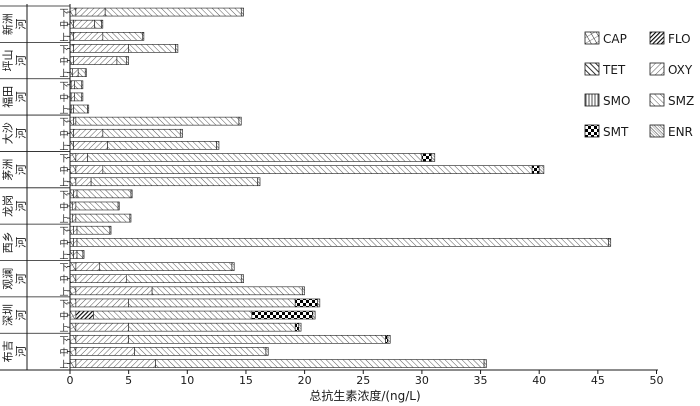 The image size is (700, 406). What do you see at coordinates (422, 380) in the screenshot?
I see `x-tick-label: 30` at bounding box center [422, 380].